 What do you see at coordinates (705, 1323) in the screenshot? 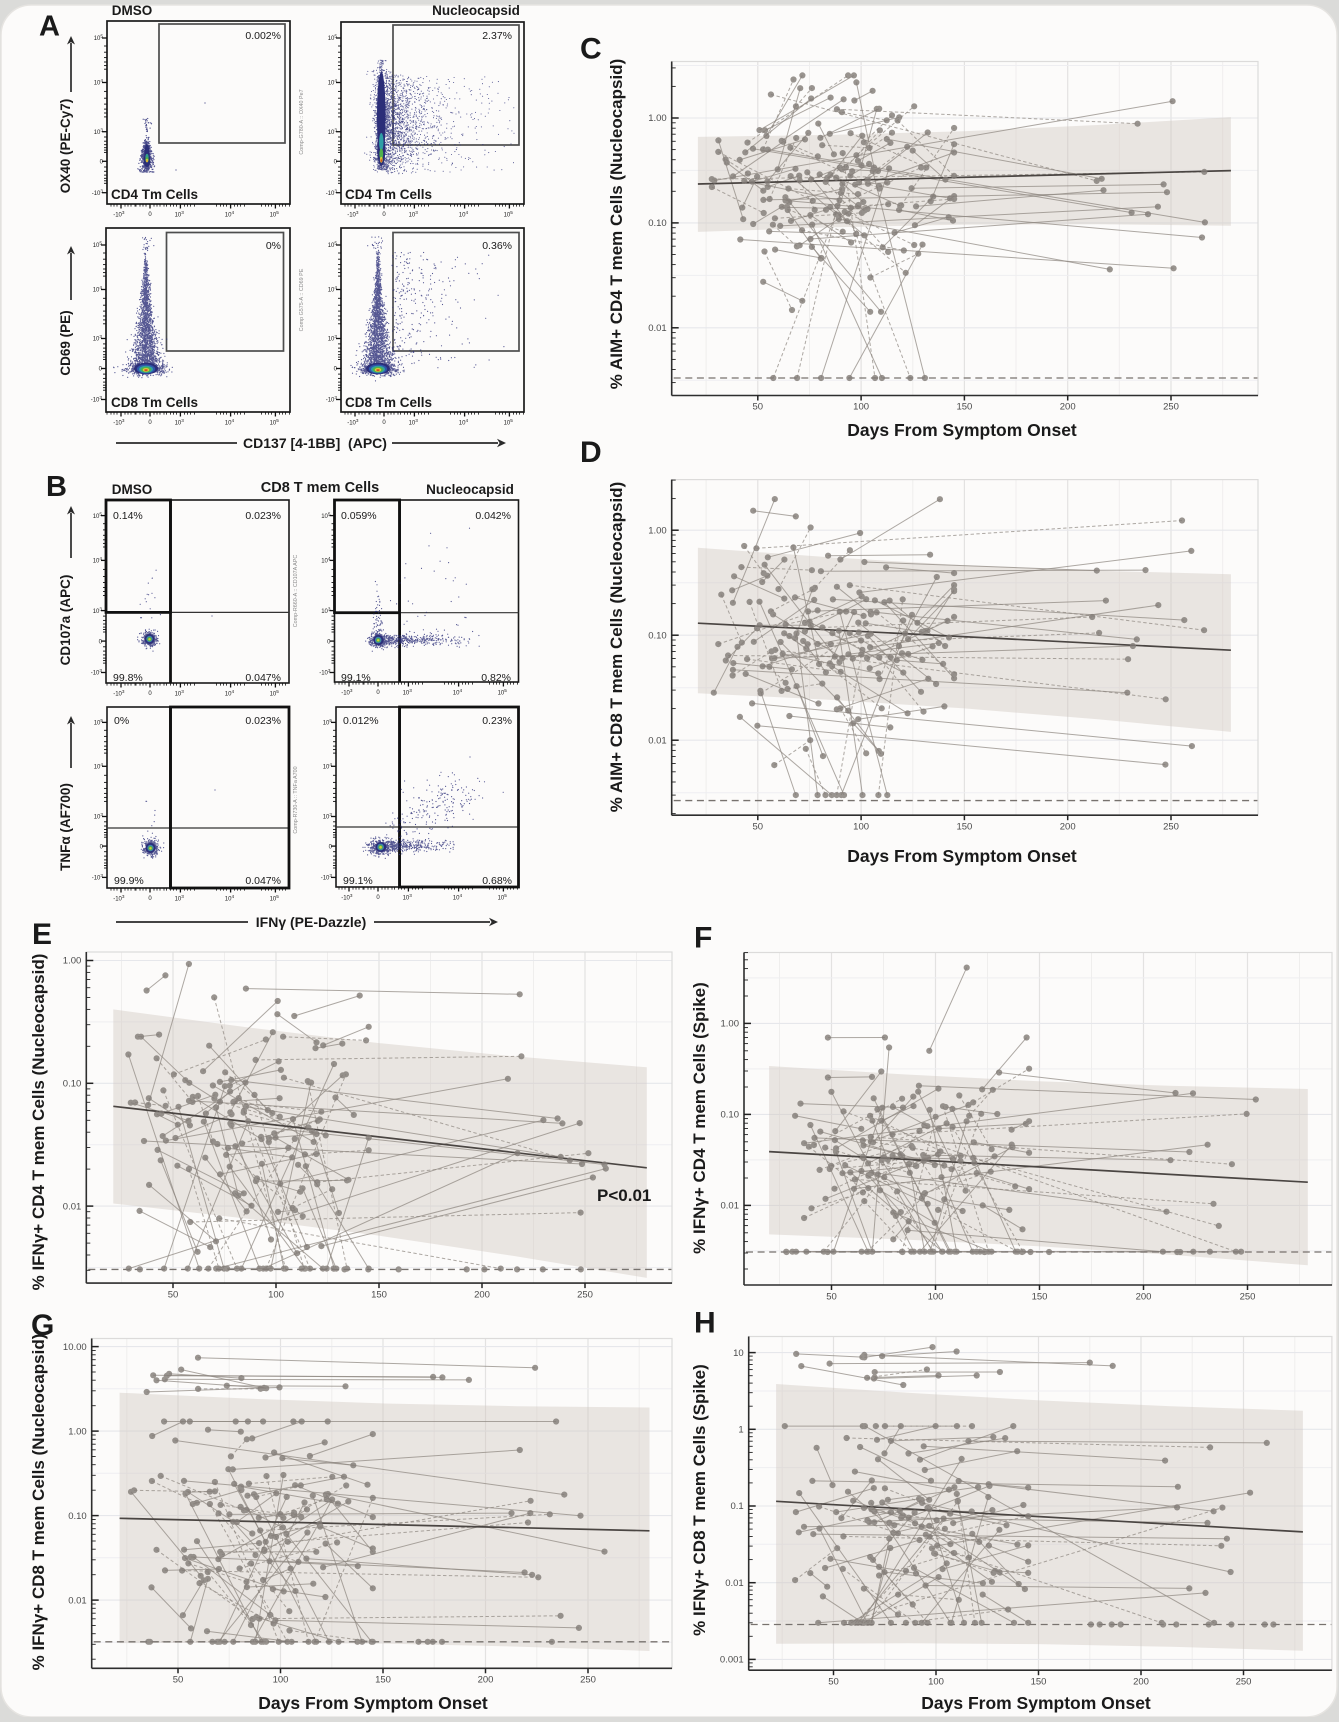
I see `svg-text: H` at bounding box center [705, 1323].